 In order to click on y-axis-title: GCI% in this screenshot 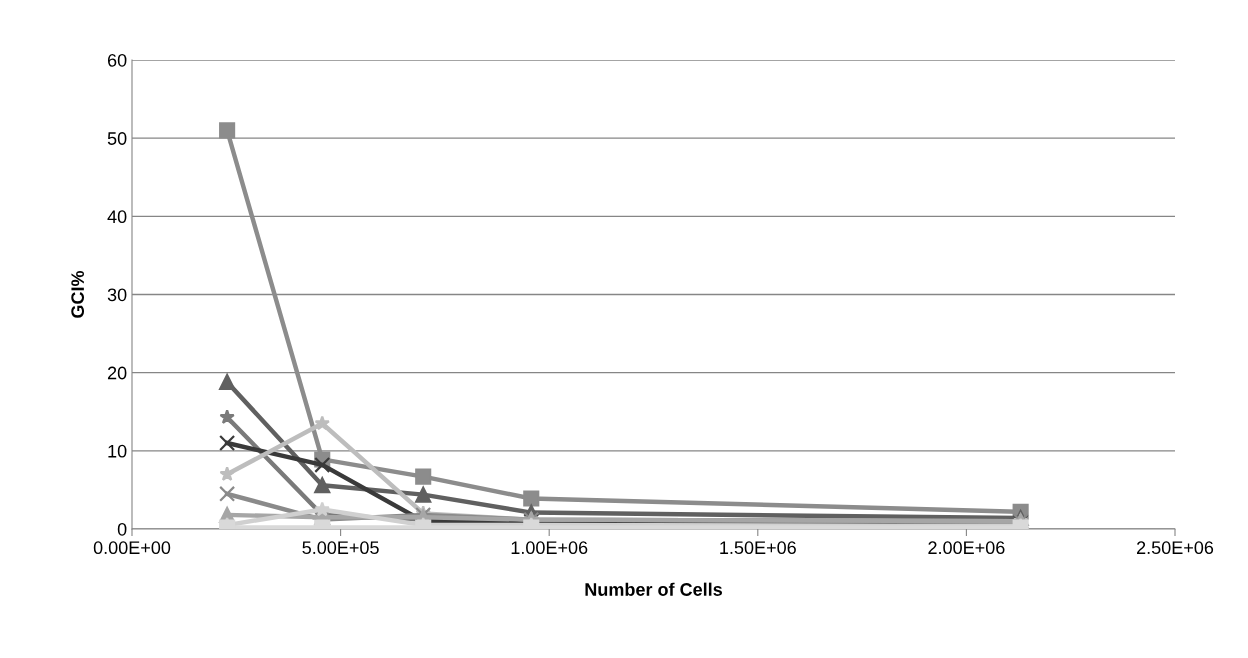, I will do `click(78, 294)`.